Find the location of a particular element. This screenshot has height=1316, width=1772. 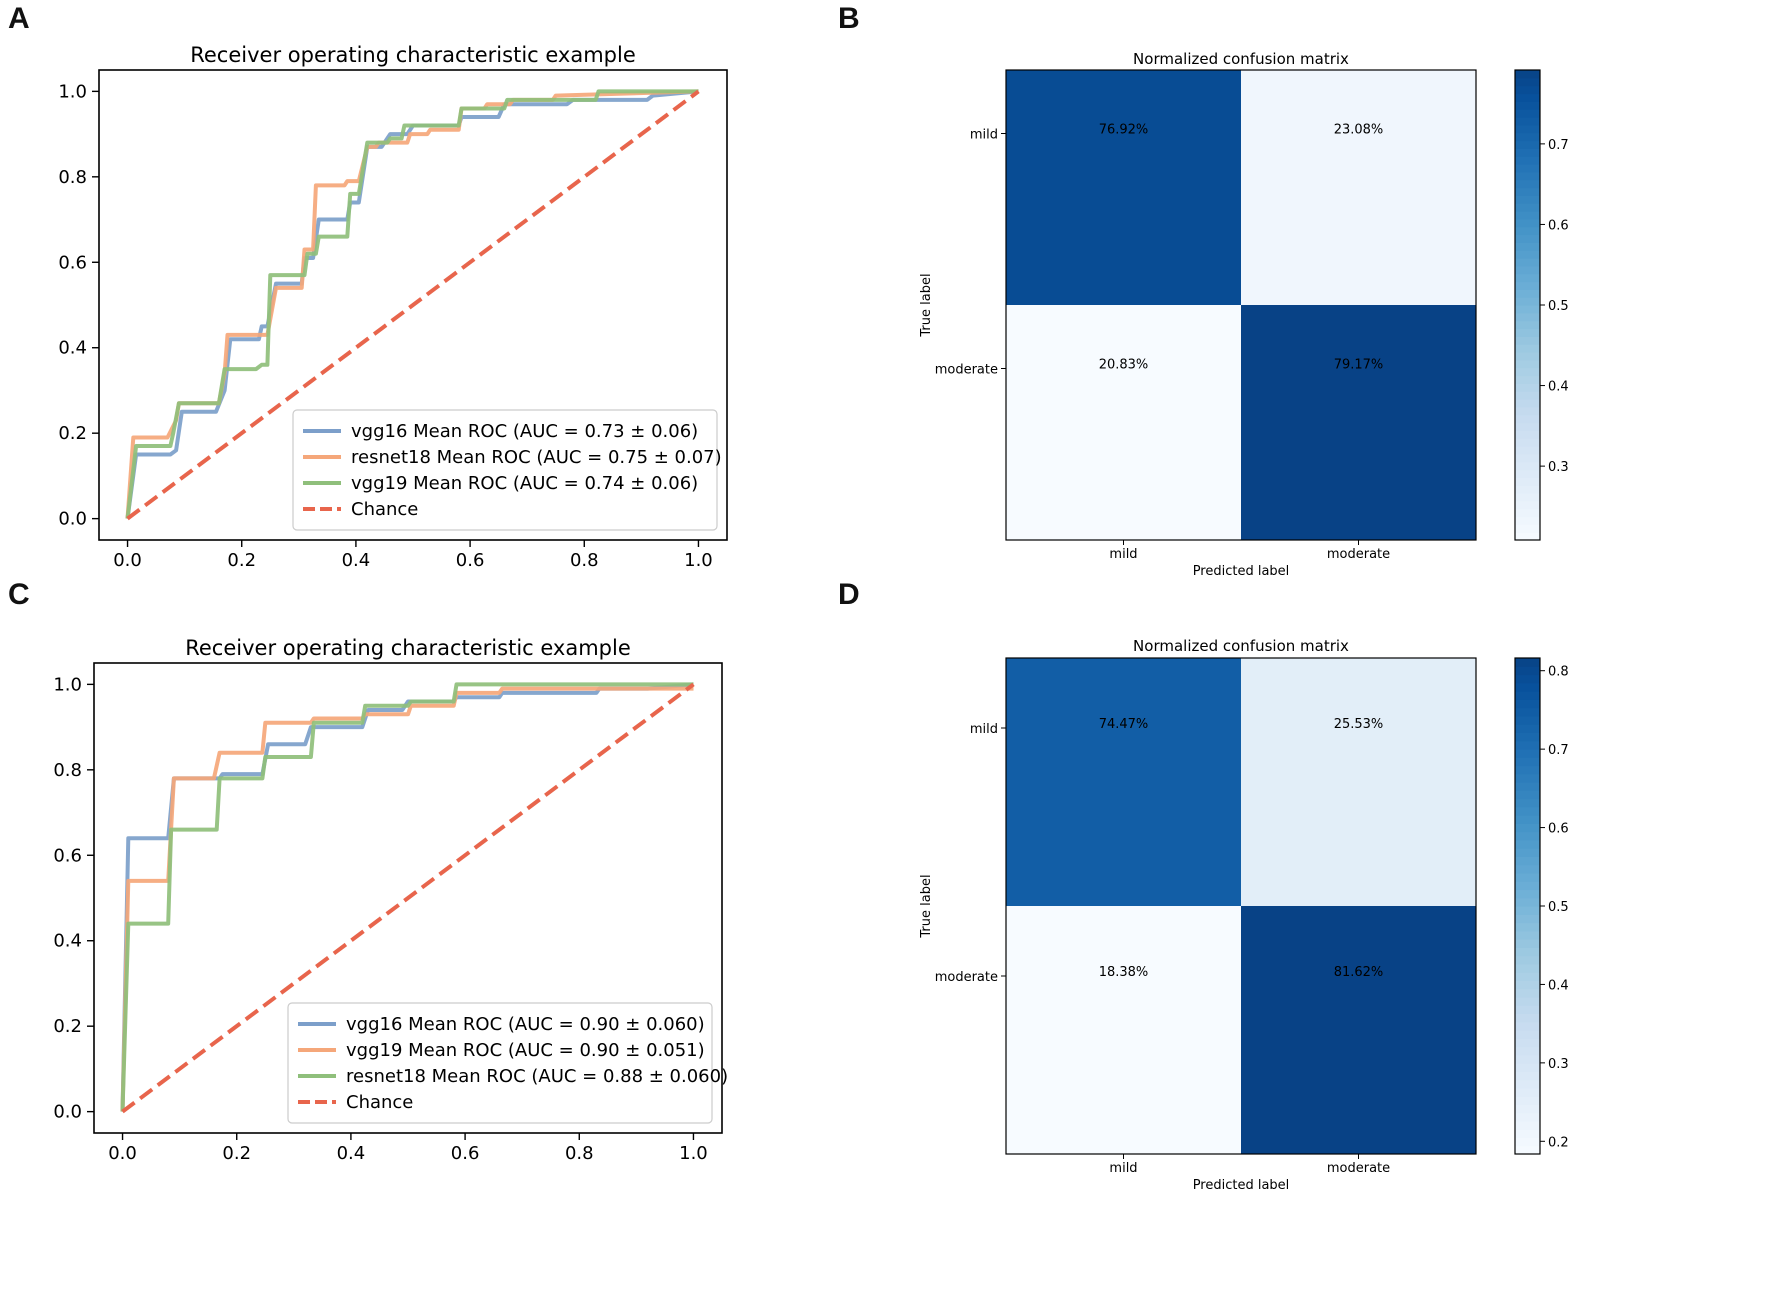

roc-c-ytick-label-4: 0.8 is located at coordinates (67, 770).